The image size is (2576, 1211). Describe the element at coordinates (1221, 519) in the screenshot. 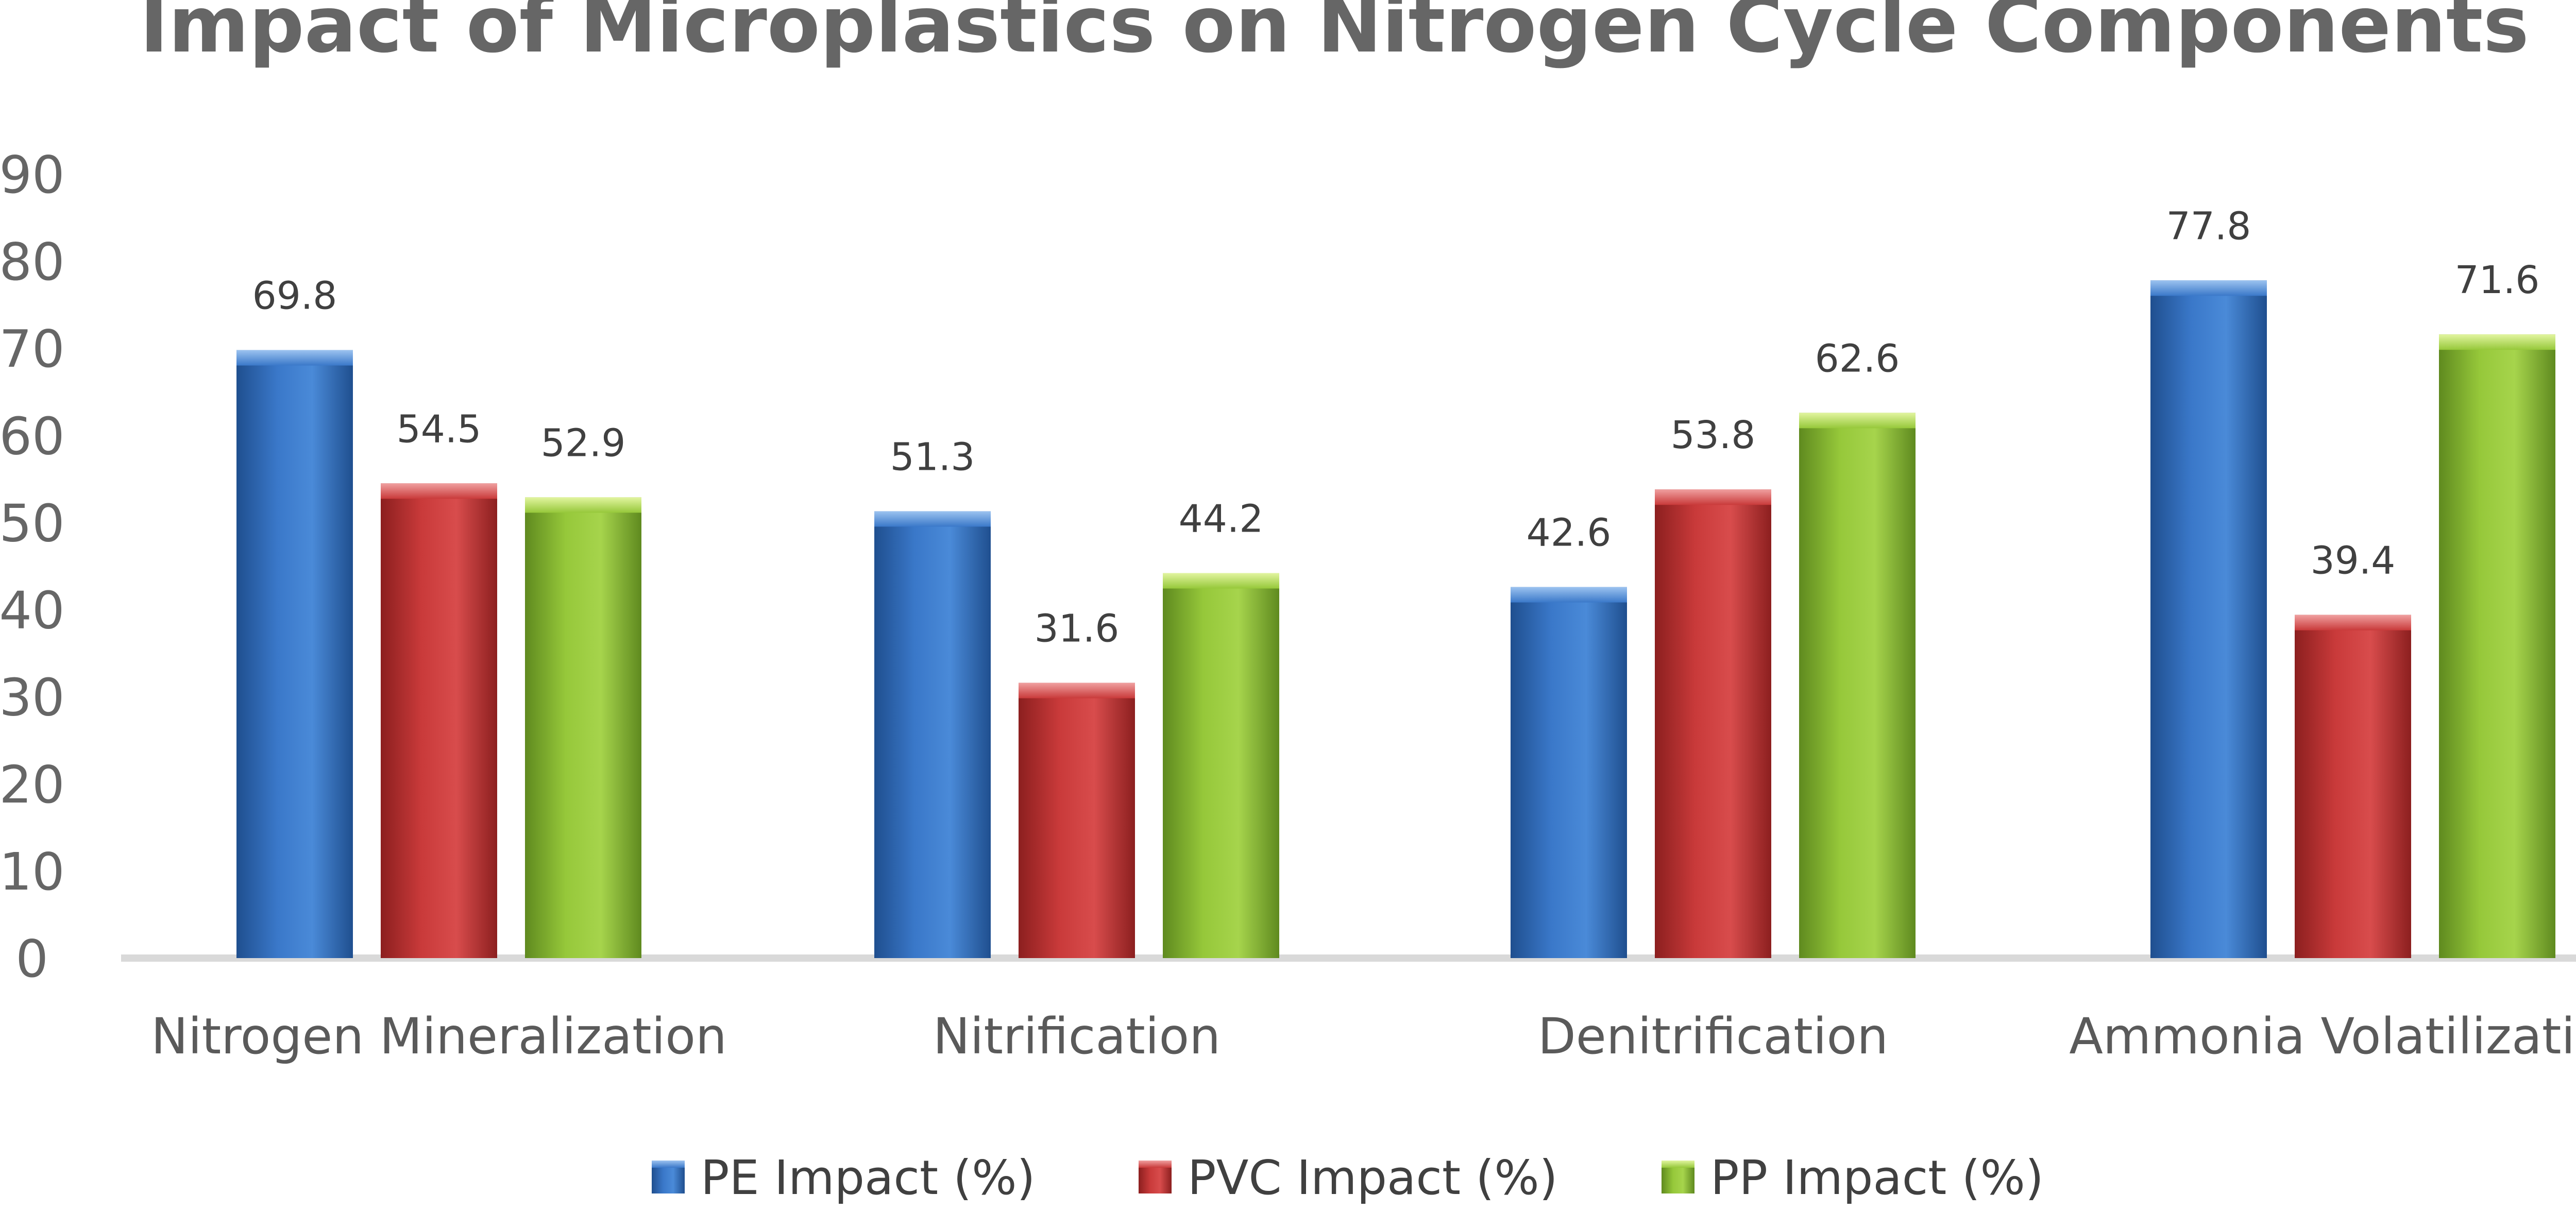

I see `data-label: 44.2` at that location.